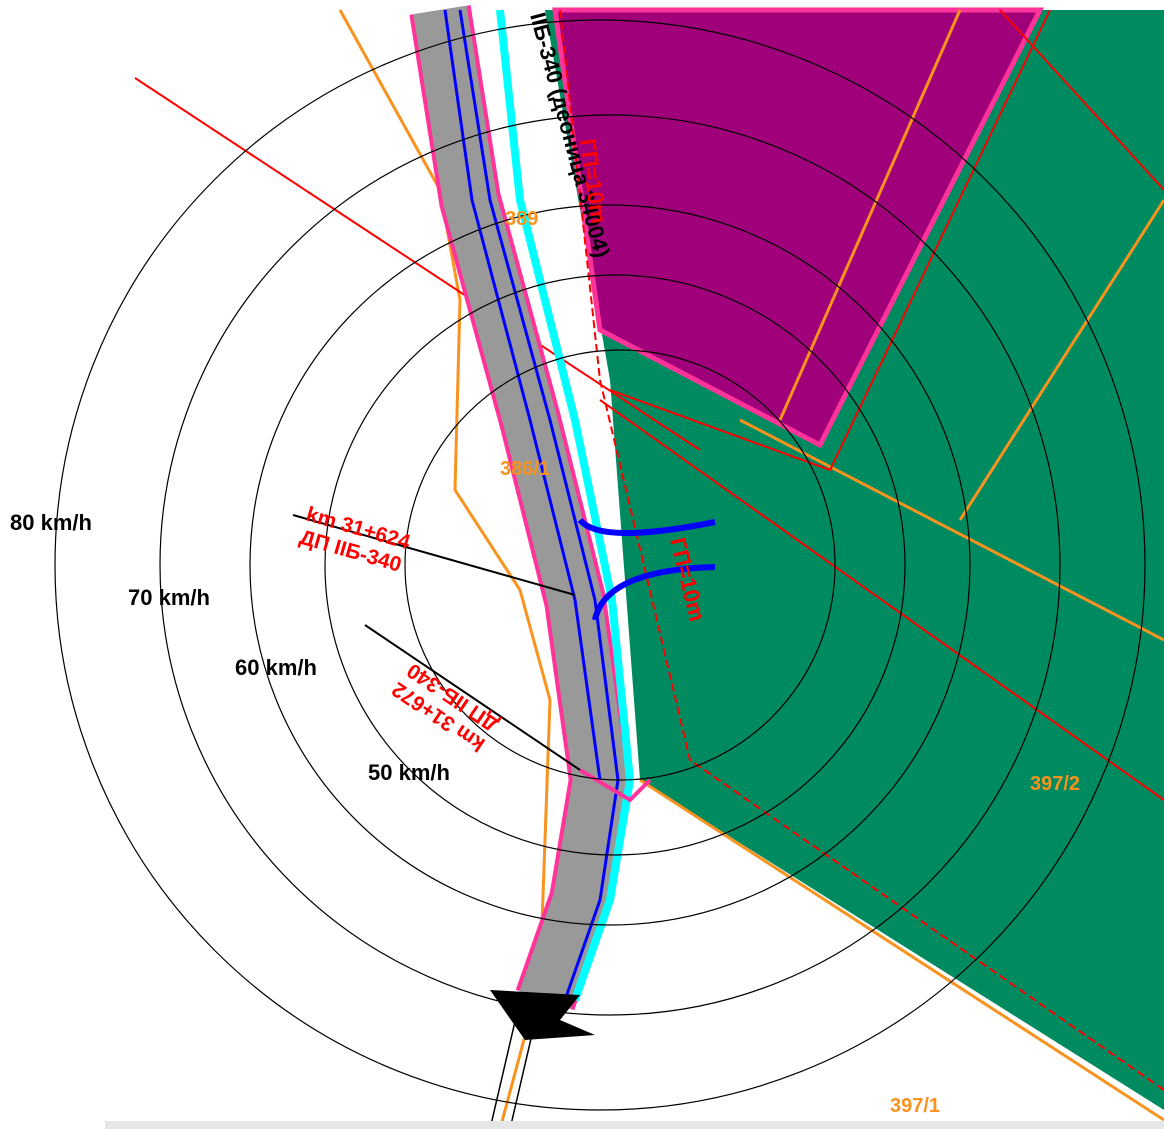  I want to click on parcel-label: 397/2, so click(1055, 784).